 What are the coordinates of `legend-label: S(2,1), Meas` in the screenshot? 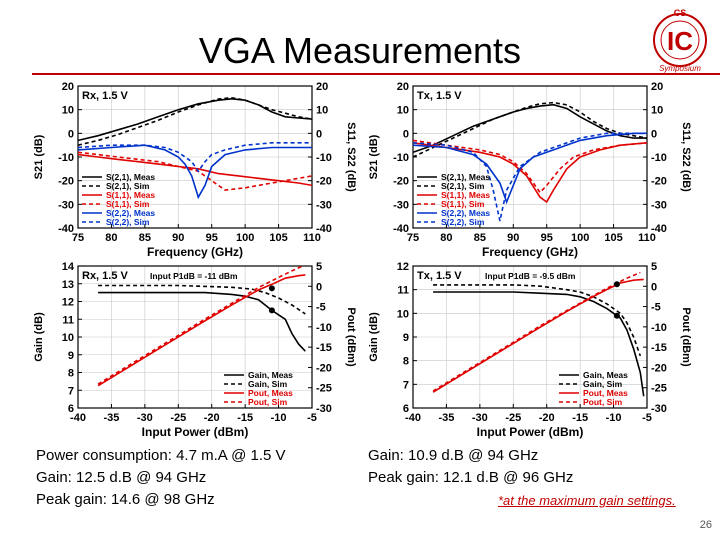 It's located at (465, 177).